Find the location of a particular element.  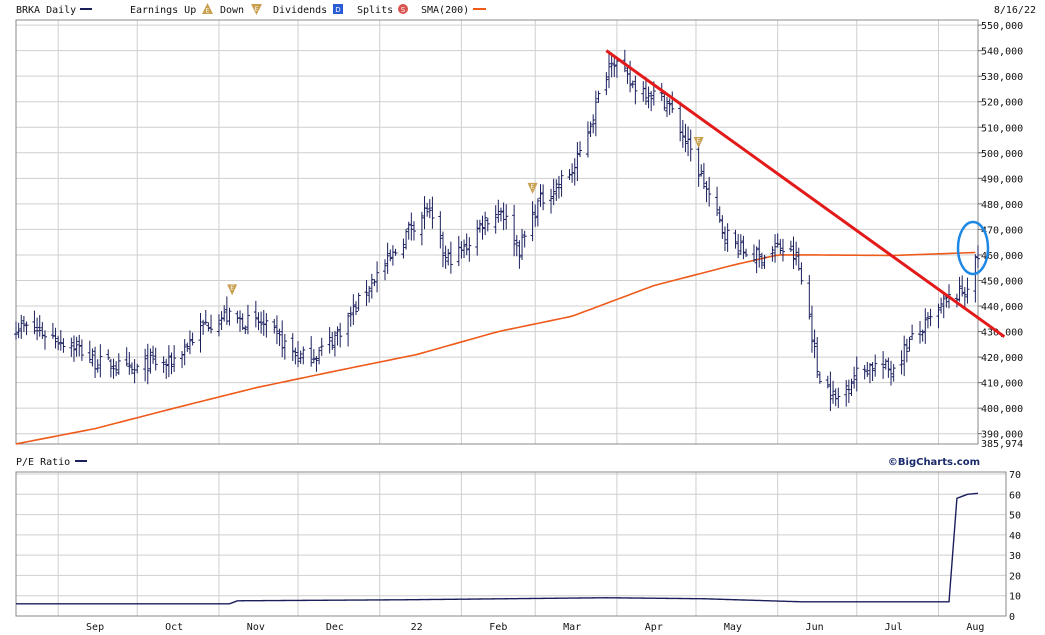

price-y-tick-label: 400,000 is located at coordinates (1002, 409).